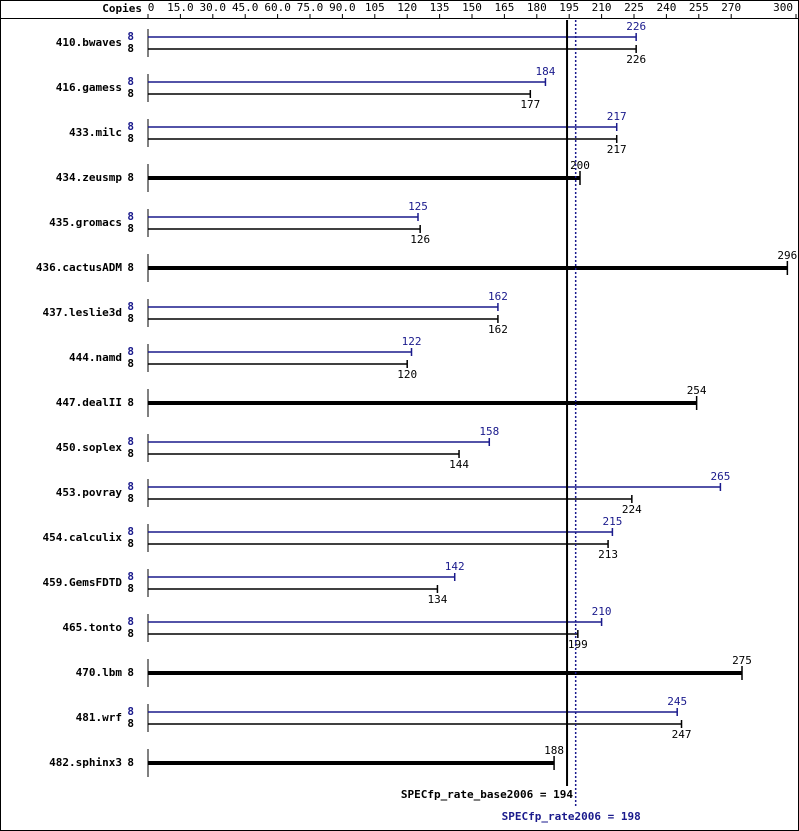 Image resolution: width=799 pixels, height=831 pixels. Describe the element at coordinates (504, 7) in the screenshot. I see `x-tick-label: 165` at that location.